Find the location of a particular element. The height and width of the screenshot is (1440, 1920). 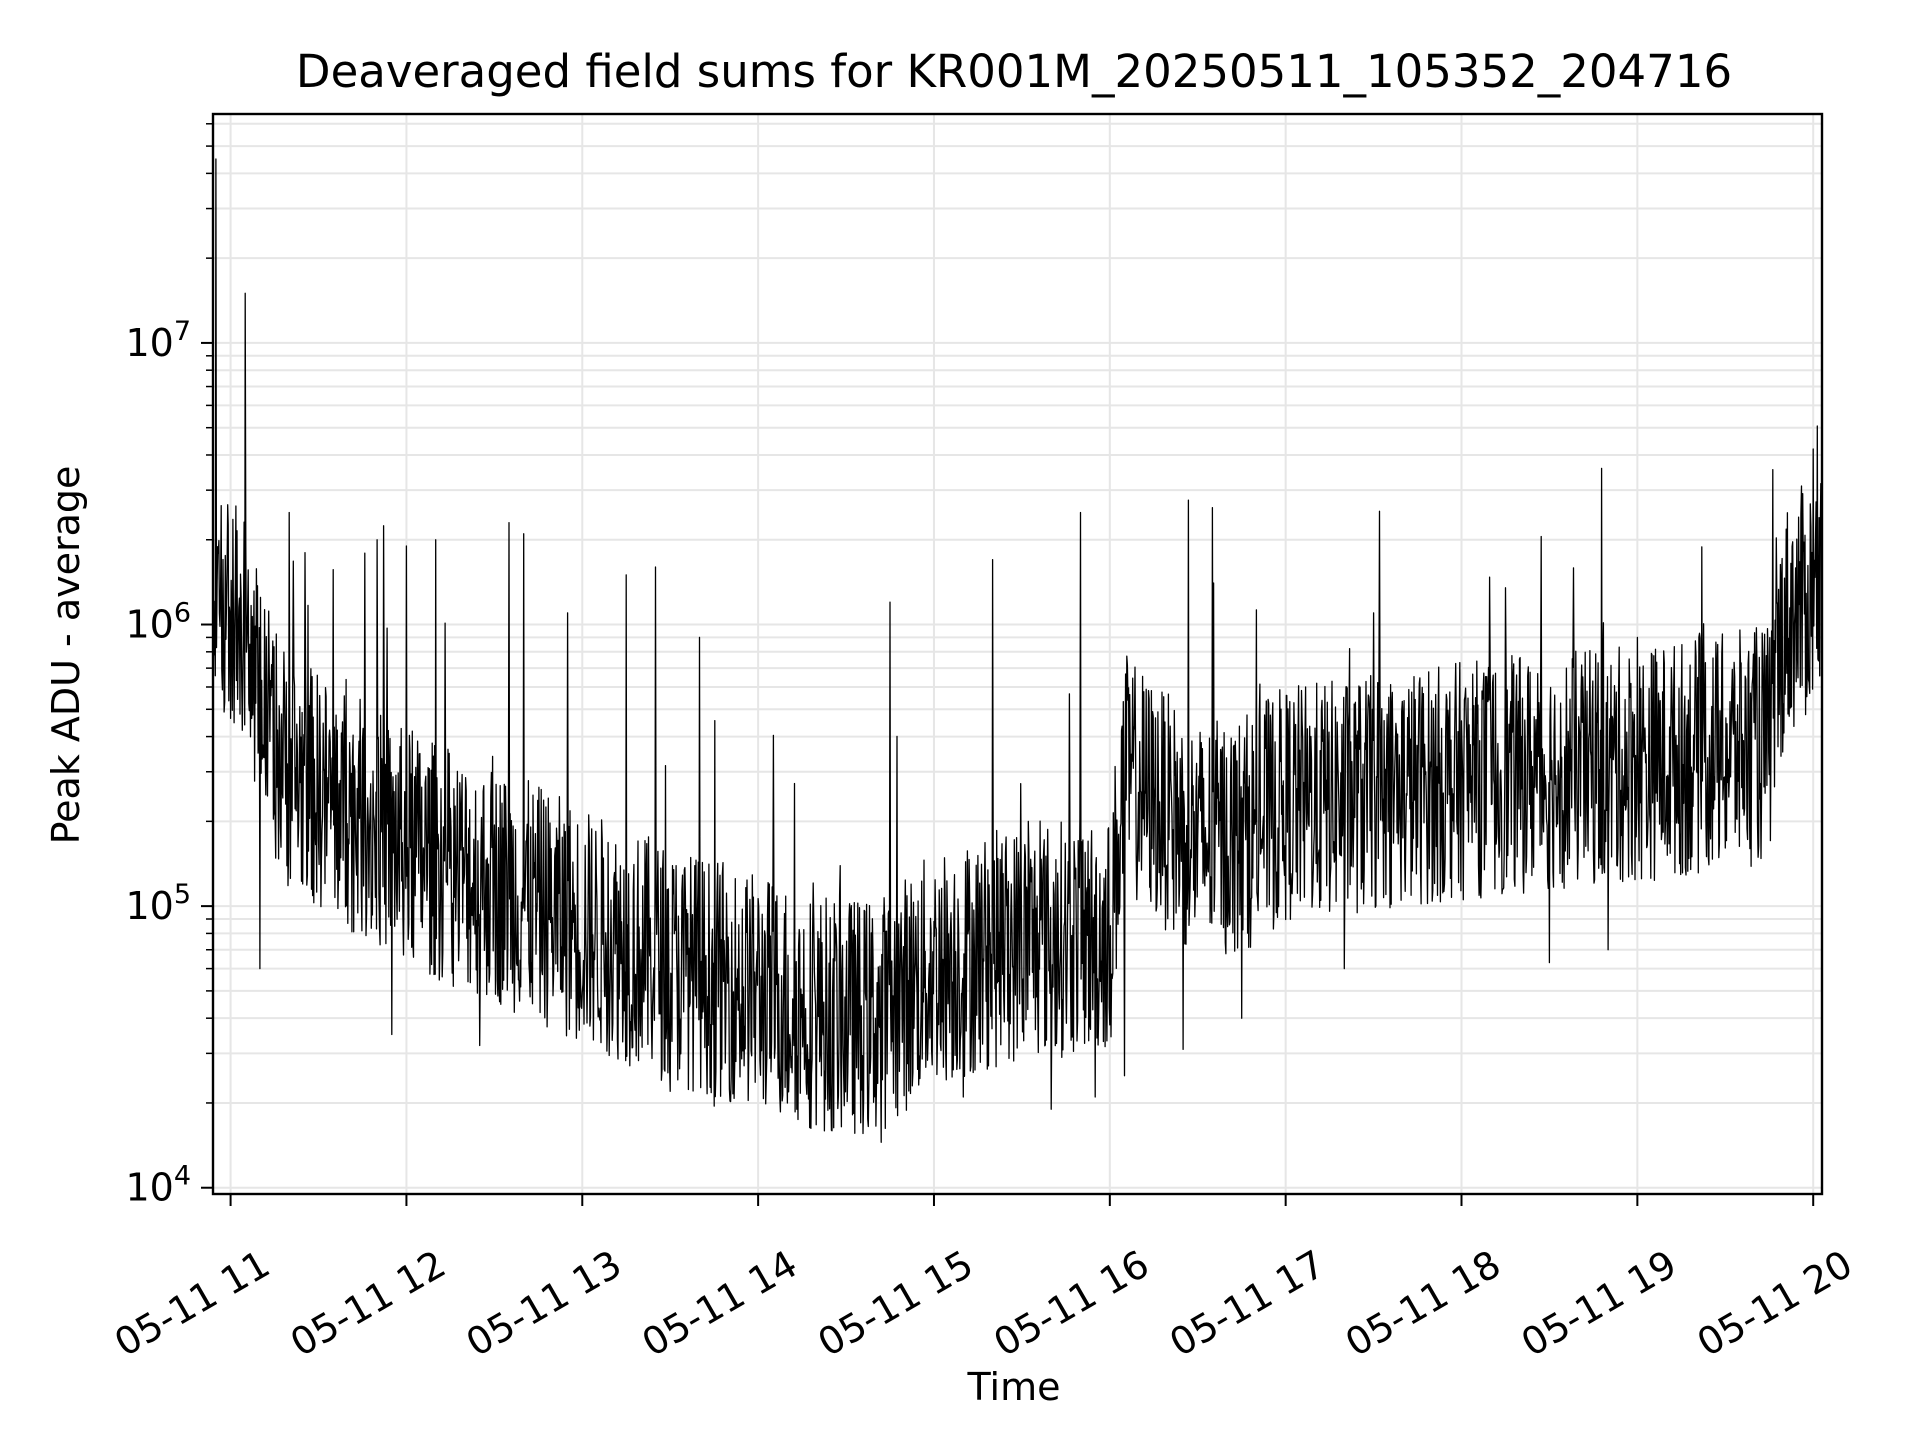

y-tick-label: 105 is located at coordinates (158, 903).